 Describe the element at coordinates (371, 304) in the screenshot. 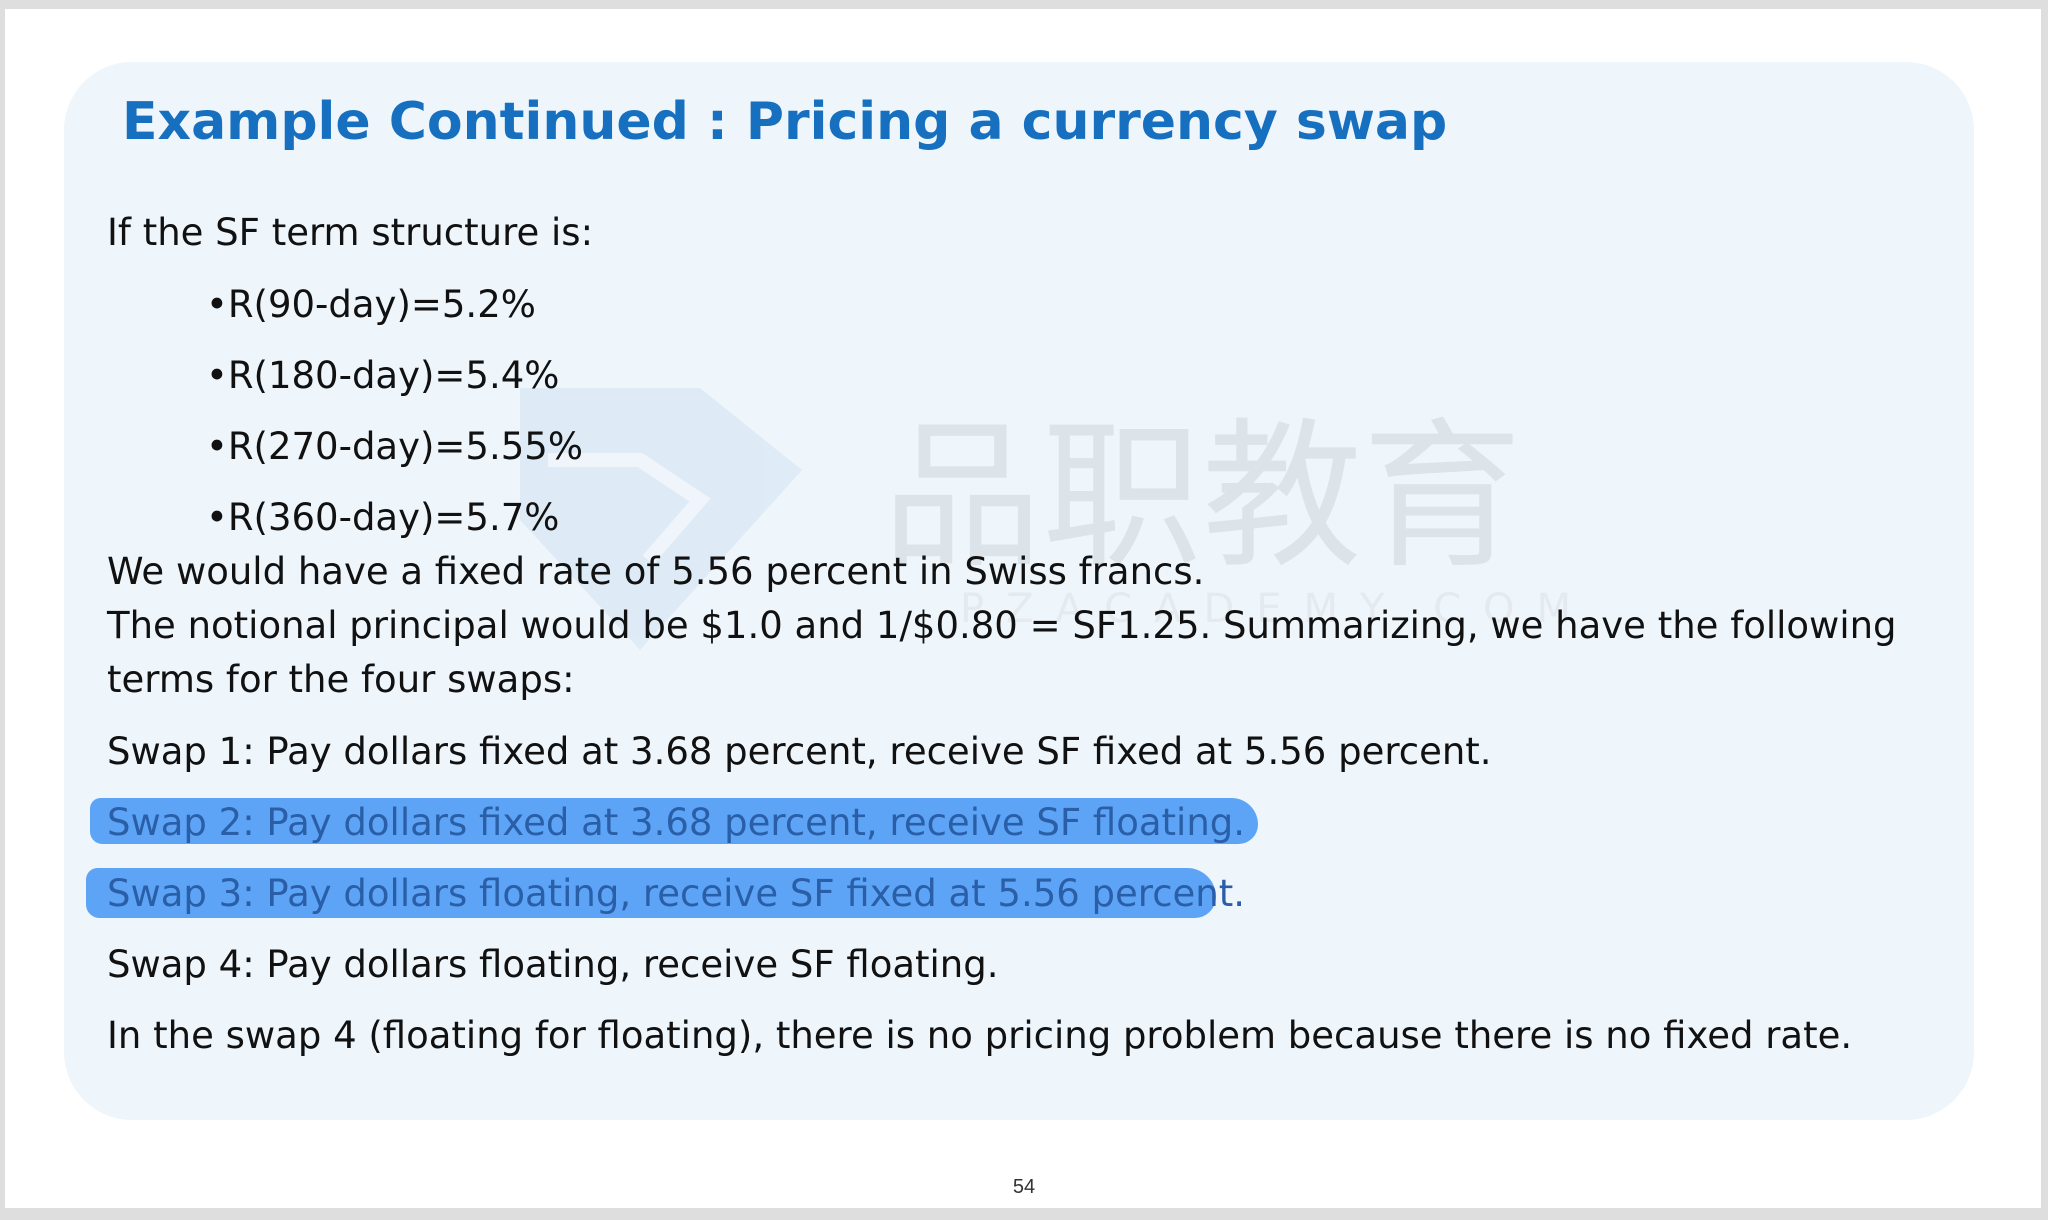

I see `rate-item-90-day: •R(90-day)=5.2%` at that location.